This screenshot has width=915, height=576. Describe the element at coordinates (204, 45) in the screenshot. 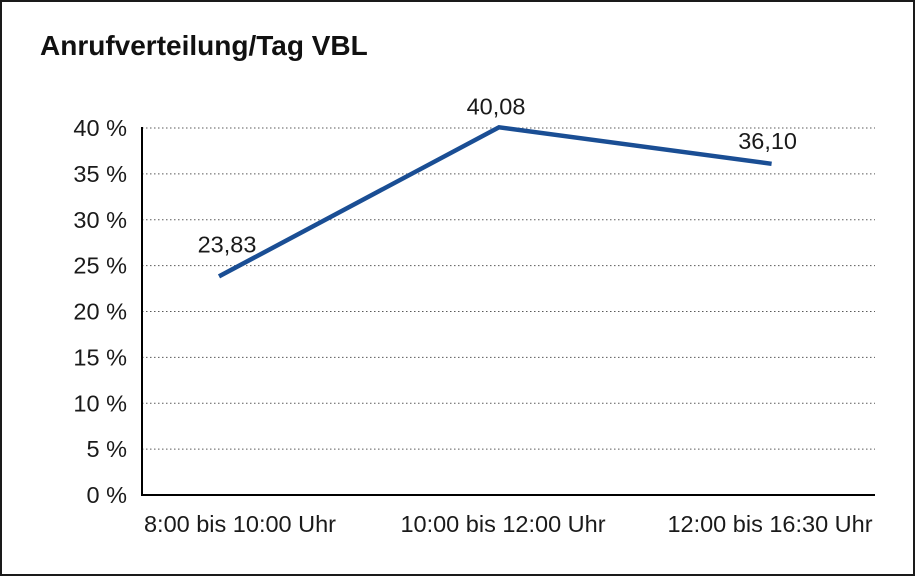

I see `chart-title: Anrufverteilung/Tag VBL` at that location.